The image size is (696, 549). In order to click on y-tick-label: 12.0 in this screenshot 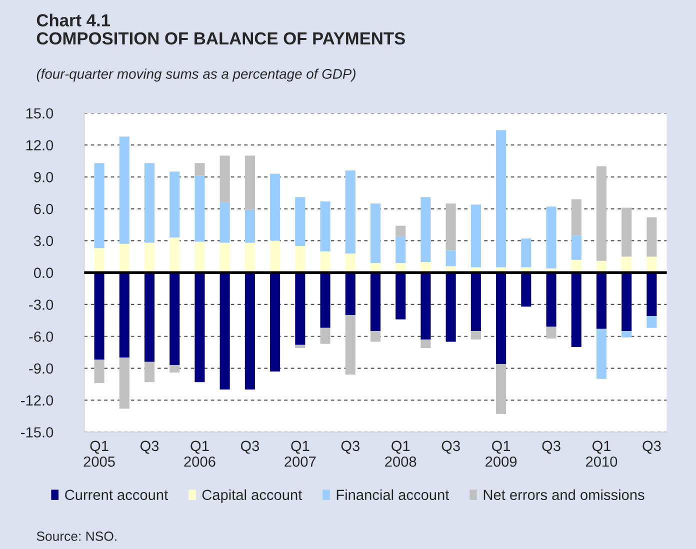, I will do `click(40, 145)`.